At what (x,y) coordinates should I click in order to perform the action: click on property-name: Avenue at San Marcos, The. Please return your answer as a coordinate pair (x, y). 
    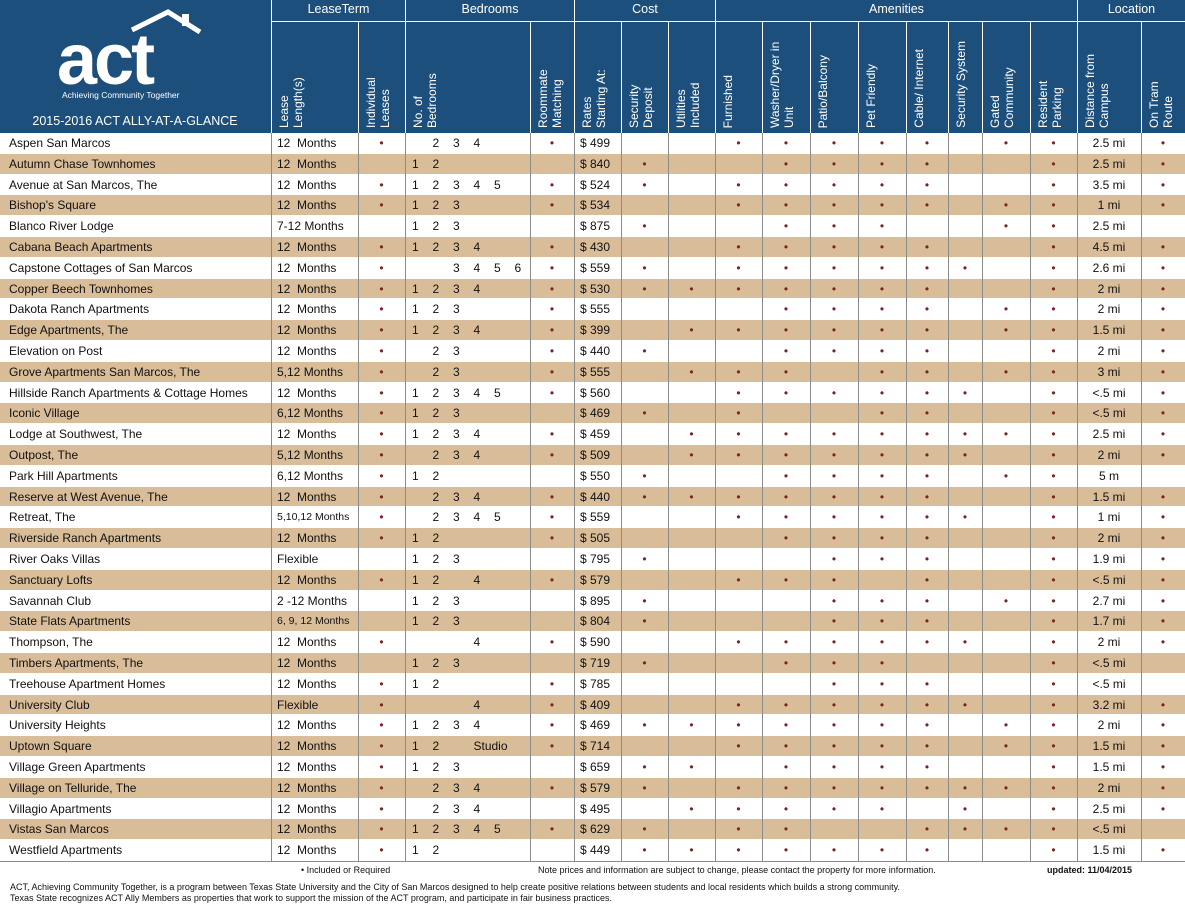
    Looking at the image, I should click on (83, 184).